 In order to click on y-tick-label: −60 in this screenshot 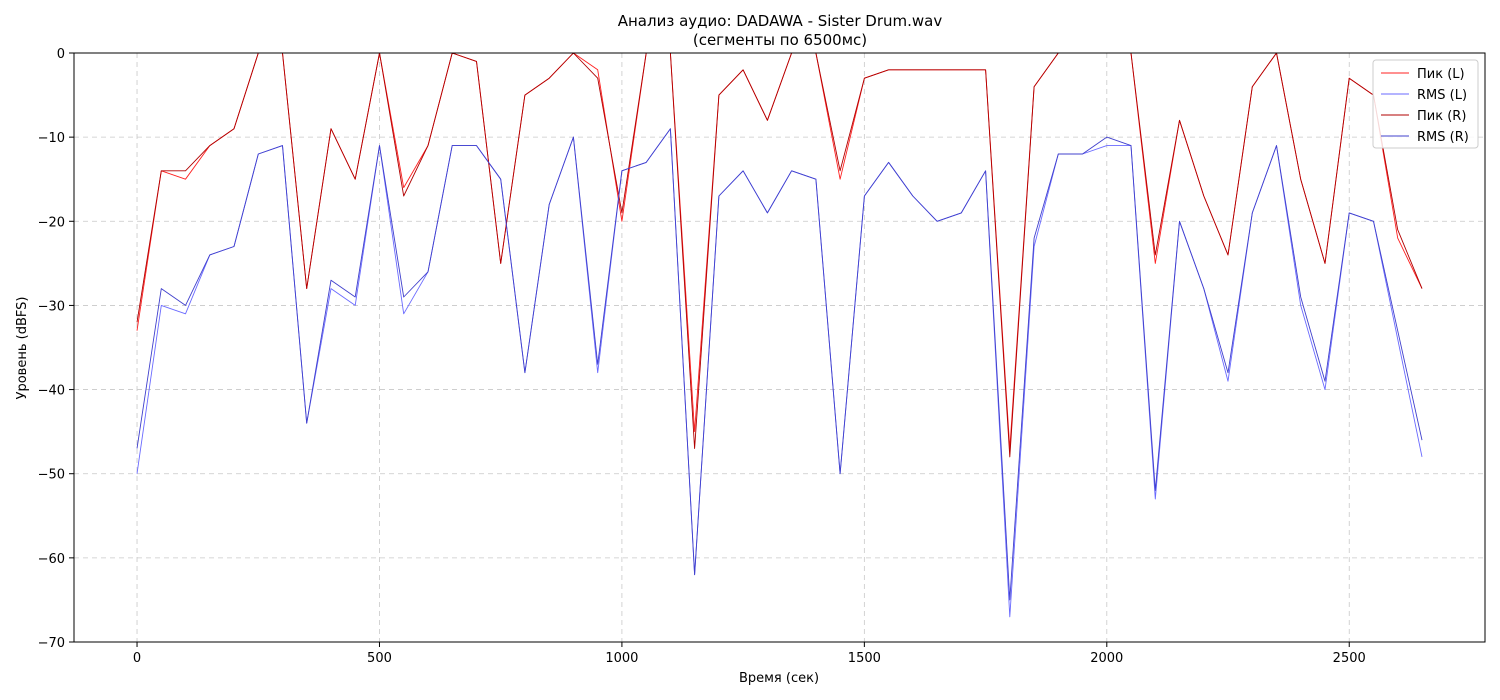, I will do `click(51, 559)`.